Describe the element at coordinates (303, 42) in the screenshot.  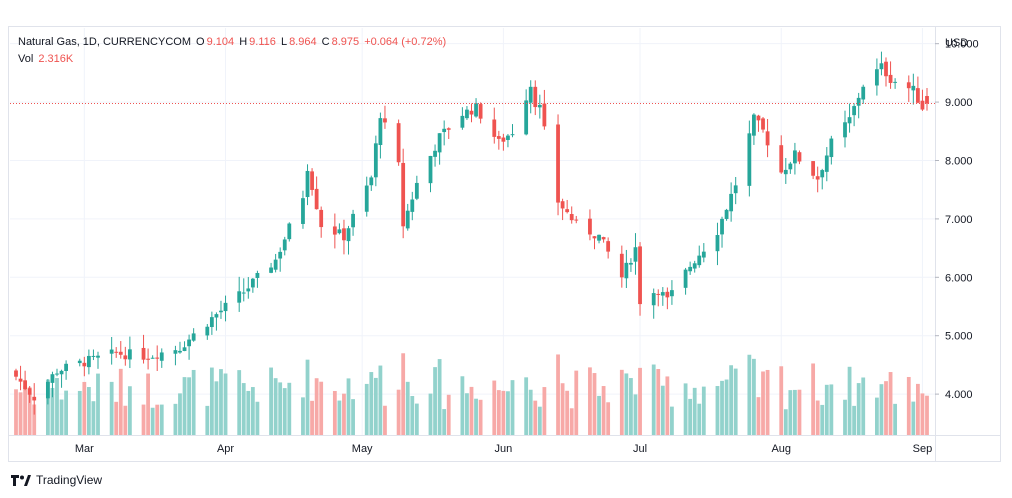
I see `low-value: 8.964` at that location.